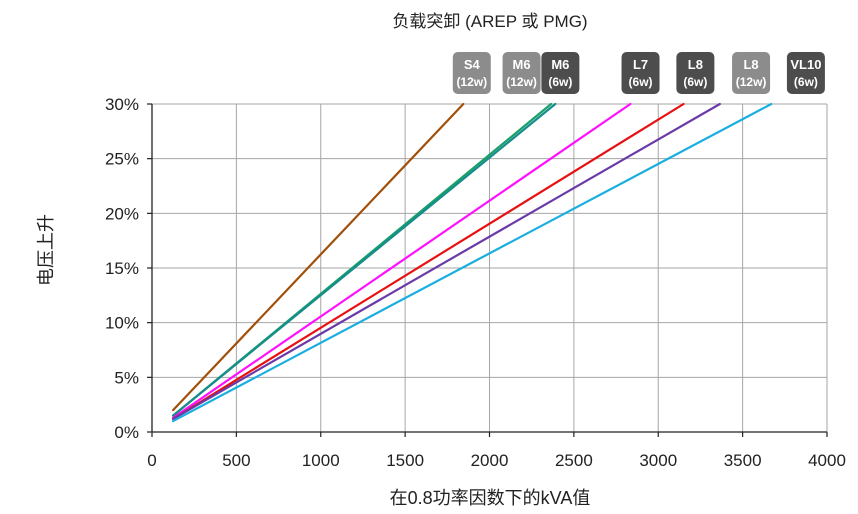  I want to click on legend-badge-model: S4, so click(472, 64).